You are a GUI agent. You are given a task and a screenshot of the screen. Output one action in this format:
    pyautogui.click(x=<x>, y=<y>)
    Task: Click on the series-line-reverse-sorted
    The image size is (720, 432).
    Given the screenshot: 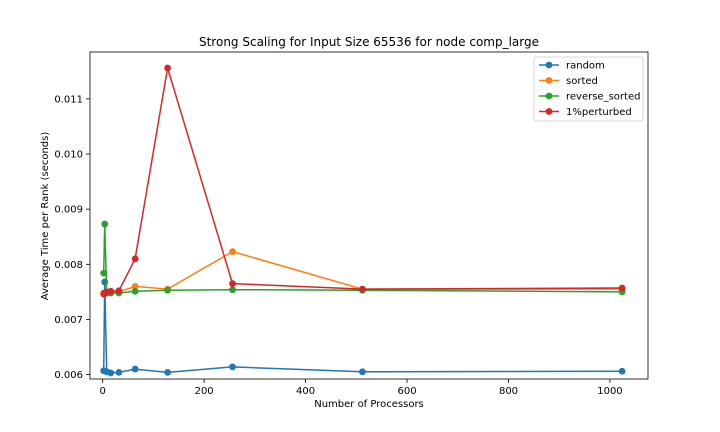 What is the action you would take?
    pyautogui.click(x=362, y=258)
    